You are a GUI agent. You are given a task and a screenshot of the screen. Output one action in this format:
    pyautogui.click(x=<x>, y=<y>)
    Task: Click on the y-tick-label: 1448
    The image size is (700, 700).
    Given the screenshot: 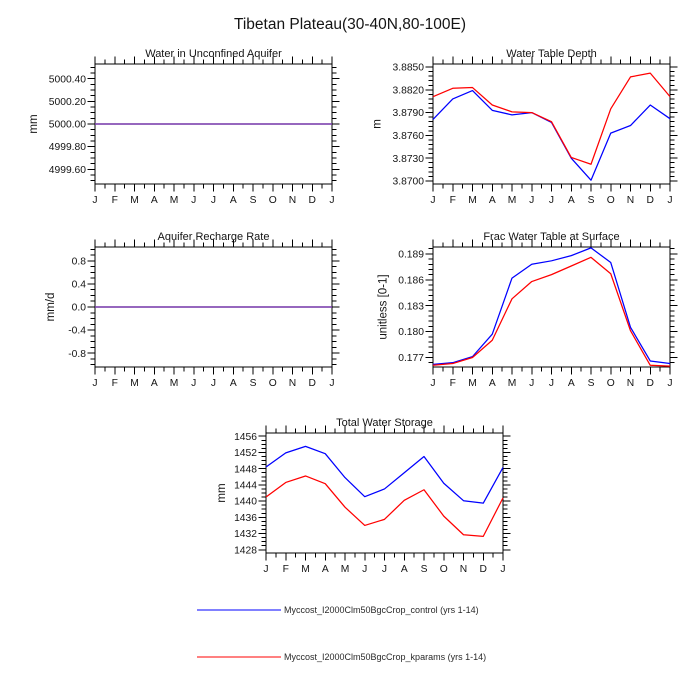 What is the action you would take?
    pyautogui.click(x=245, y=469)
    